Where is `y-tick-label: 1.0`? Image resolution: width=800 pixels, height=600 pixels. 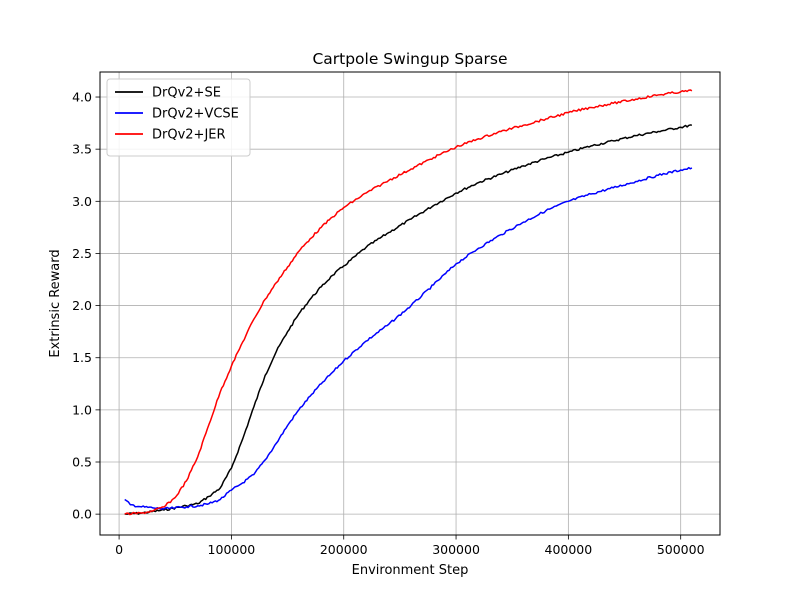 y-tick-label: 1.0 is located at coordinates (82, 409).